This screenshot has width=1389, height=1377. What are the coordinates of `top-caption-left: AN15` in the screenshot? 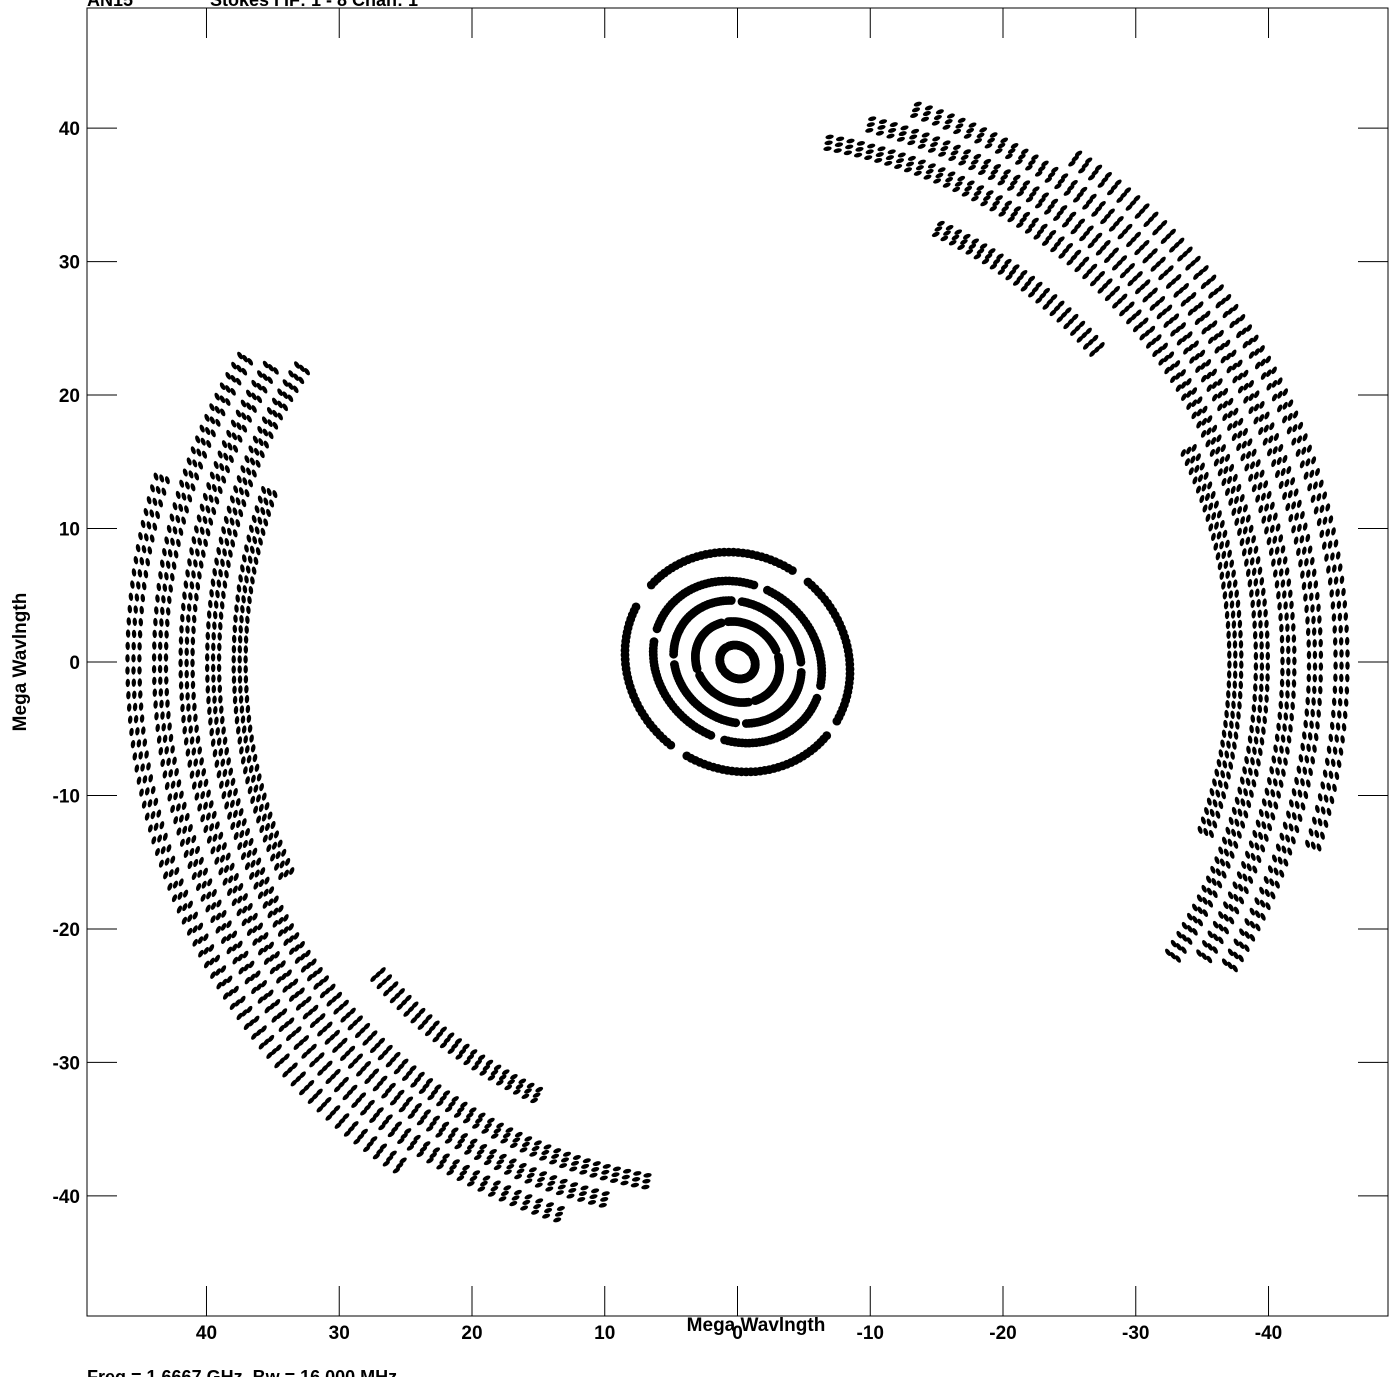 It's located at (110, 5).